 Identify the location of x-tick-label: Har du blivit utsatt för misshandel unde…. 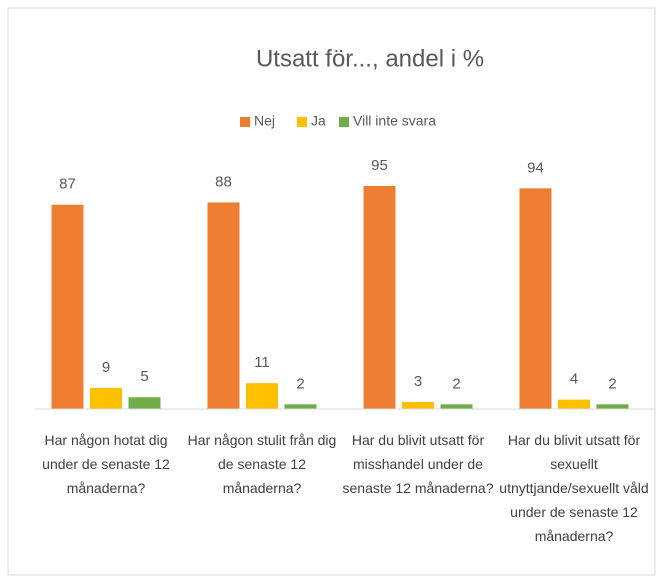
(418, 464).